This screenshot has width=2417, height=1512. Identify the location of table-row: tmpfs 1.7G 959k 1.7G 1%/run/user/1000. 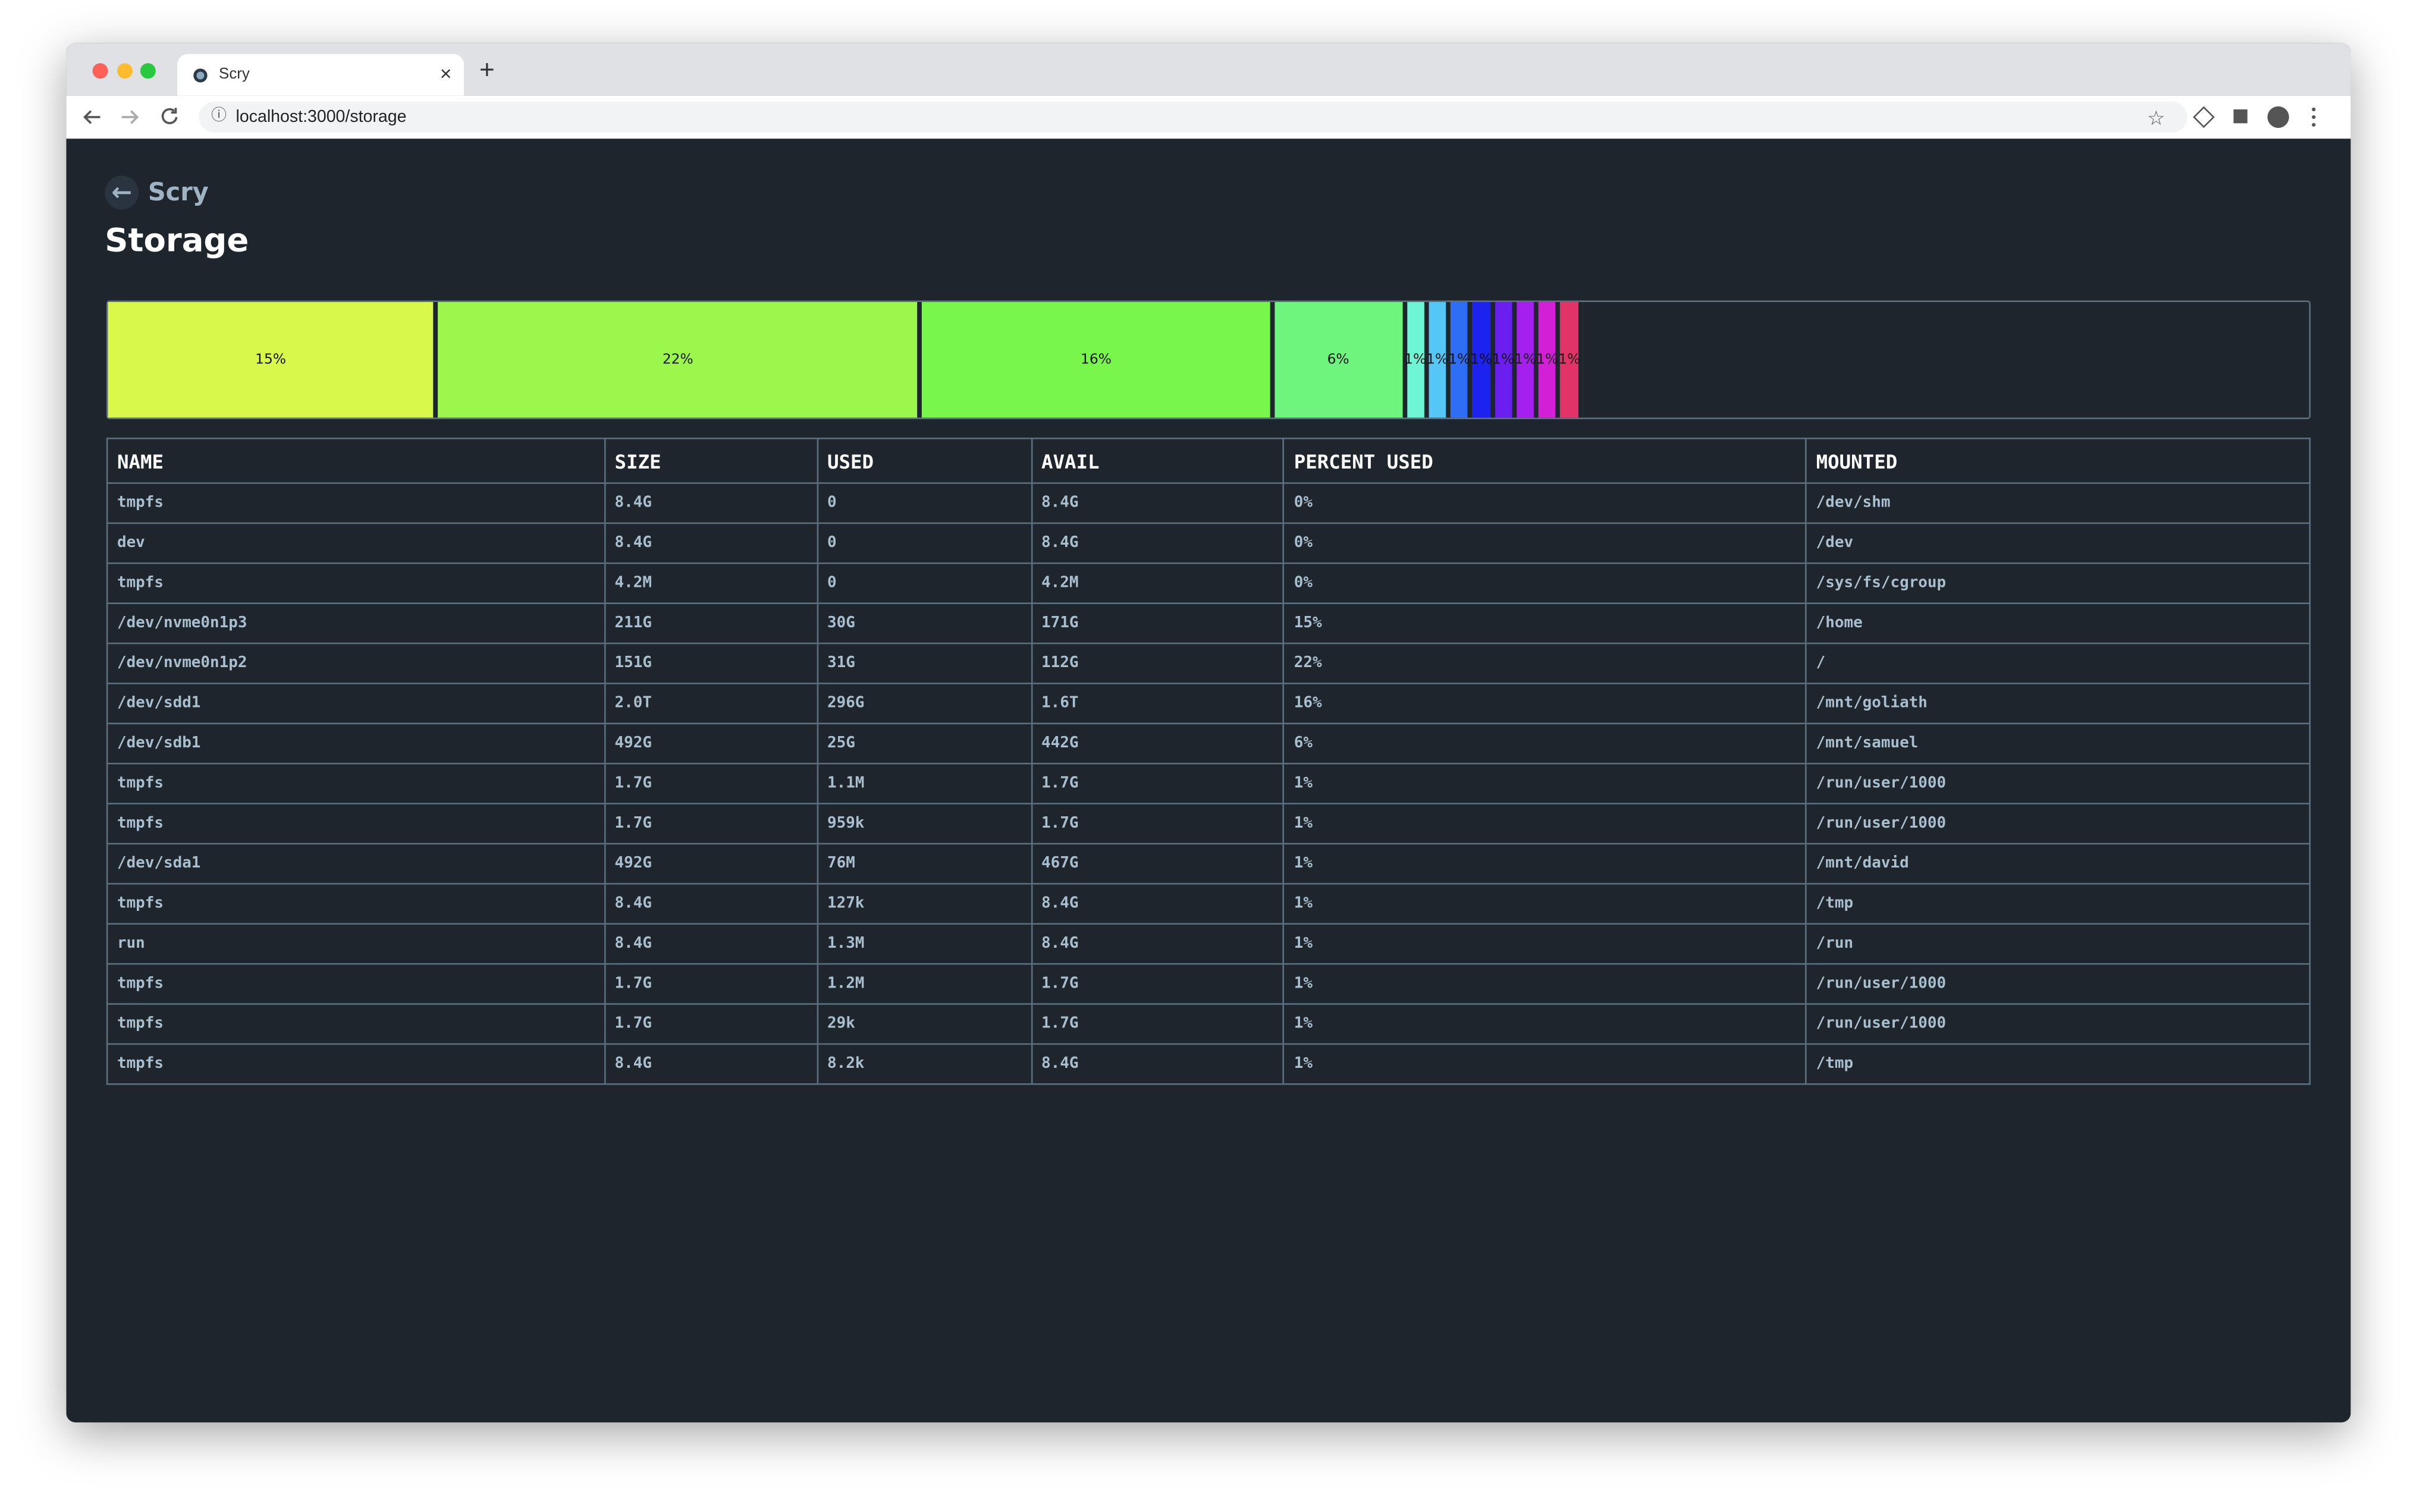
(1208, 824).